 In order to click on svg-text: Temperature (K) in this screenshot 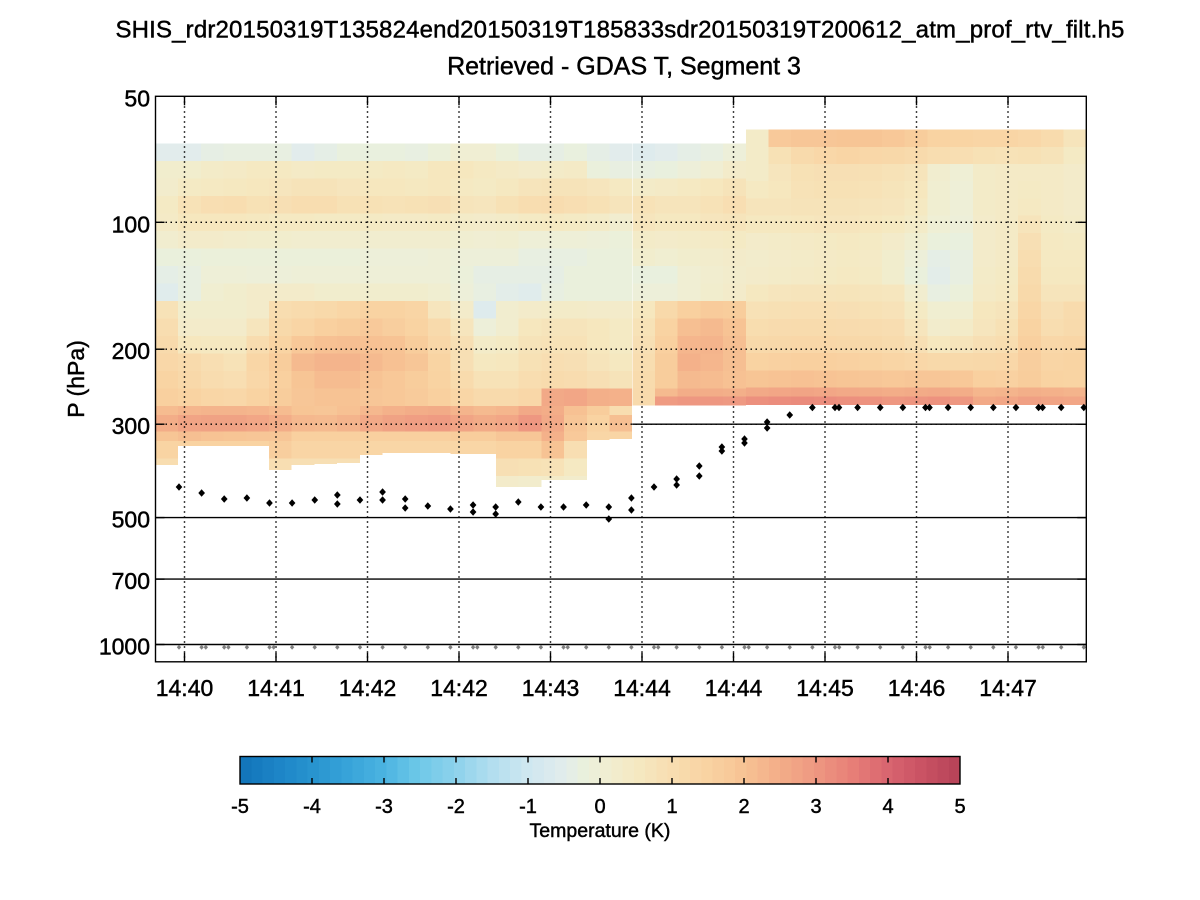, I will do `click(600, 831)`.